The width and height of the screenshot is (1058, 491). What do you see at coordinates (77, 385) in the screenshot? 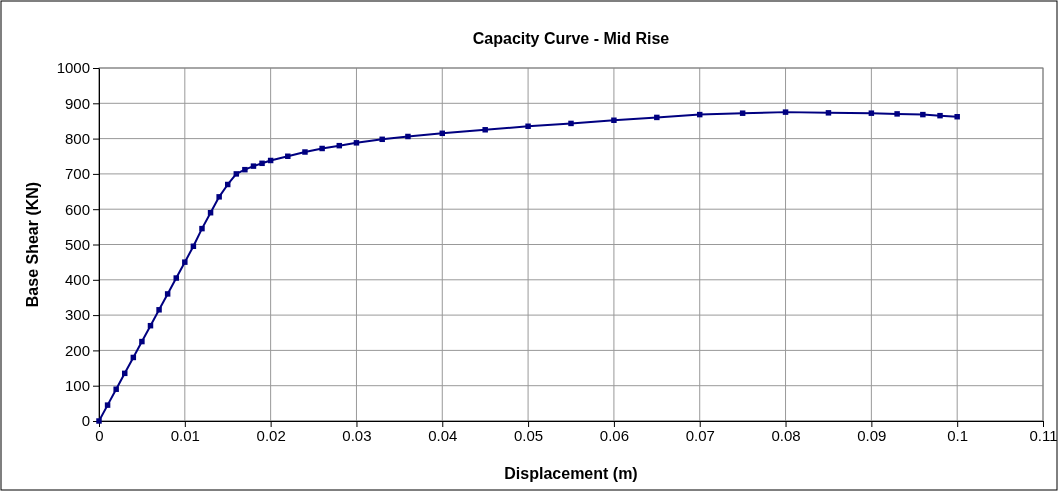
I see `y-tick-label: 100` at bounding box center [77, 385].